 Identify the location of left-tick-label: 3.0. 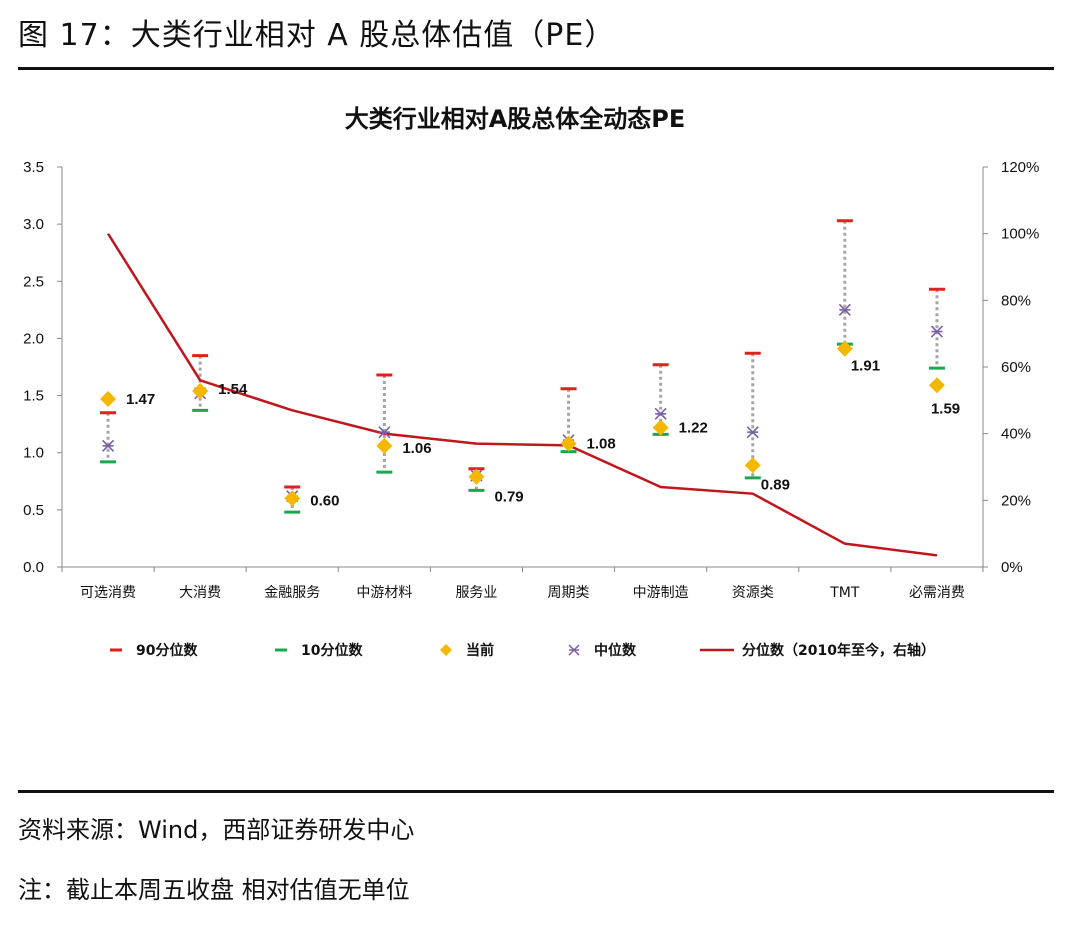
(33, 224).